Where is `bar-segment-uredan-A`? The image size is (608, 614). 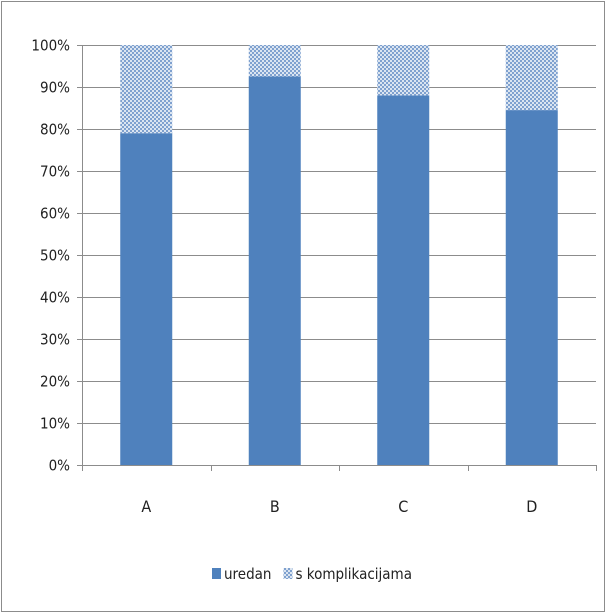 bar-segment-uredan-A is located at coordinates (146, 299).